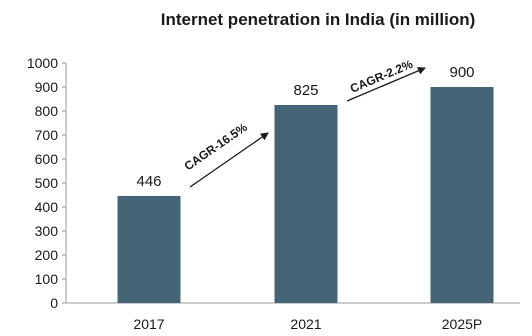  What do you see at coordinates (47, 87) in the screenshot?
I see `y-tick-label: 900` at bounding box center [47, 87].